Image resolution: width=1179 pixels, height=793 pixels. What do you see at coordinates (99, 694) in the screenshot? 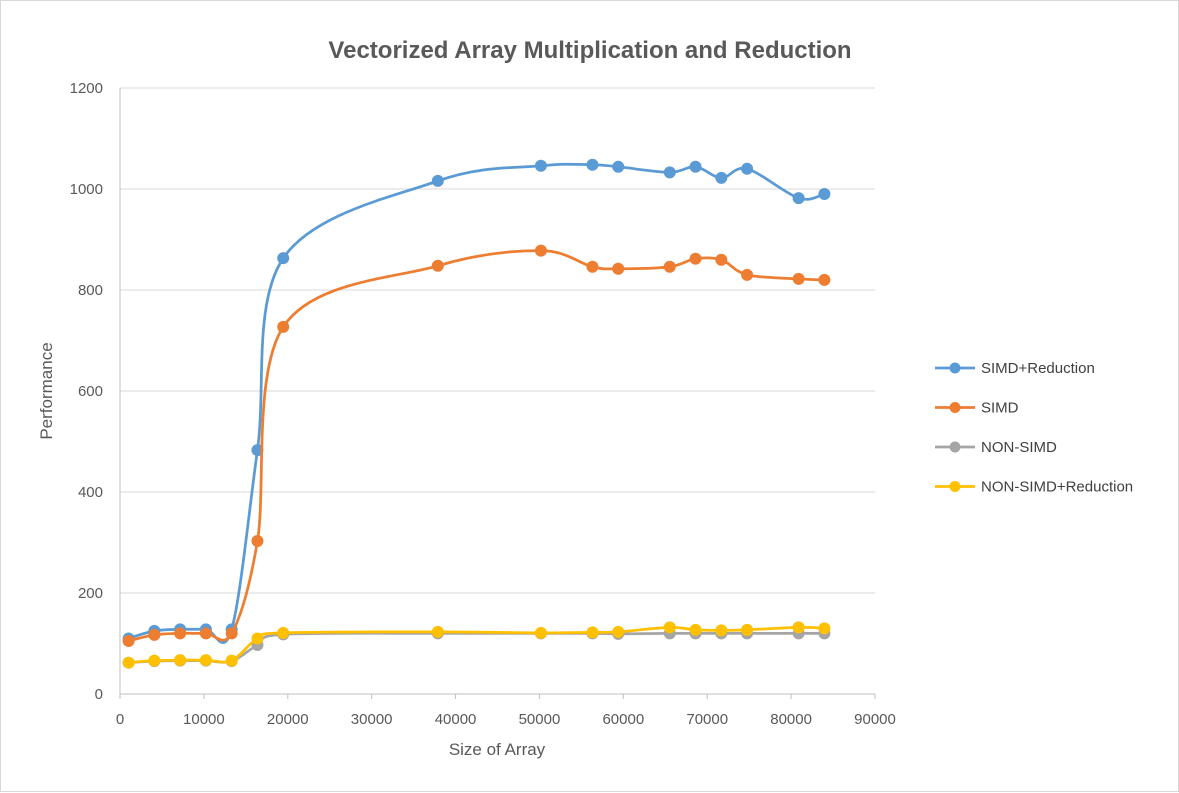
I see `y-tick-label: 0` at bounding box center [99, 694].